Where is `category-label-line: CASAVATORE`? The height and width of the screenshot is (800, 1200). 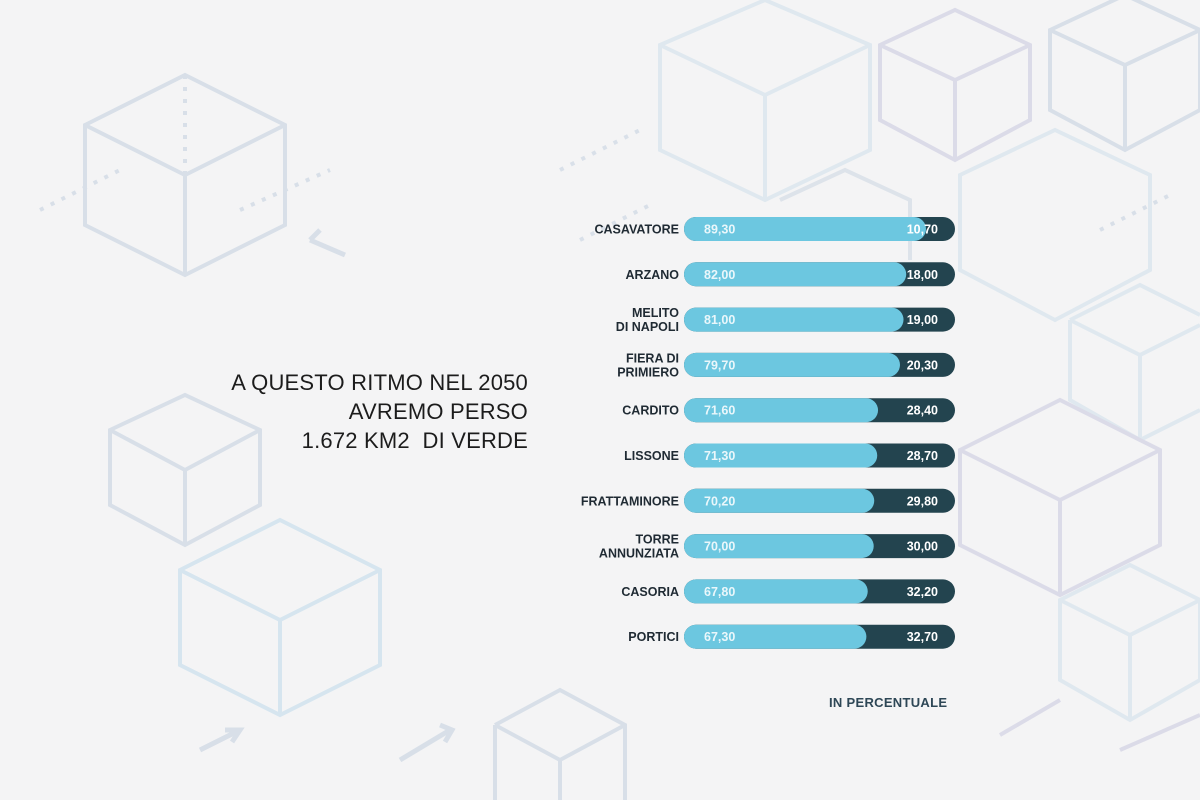 category-label-line: CASAVATORE is located at coordinates (637, 230).